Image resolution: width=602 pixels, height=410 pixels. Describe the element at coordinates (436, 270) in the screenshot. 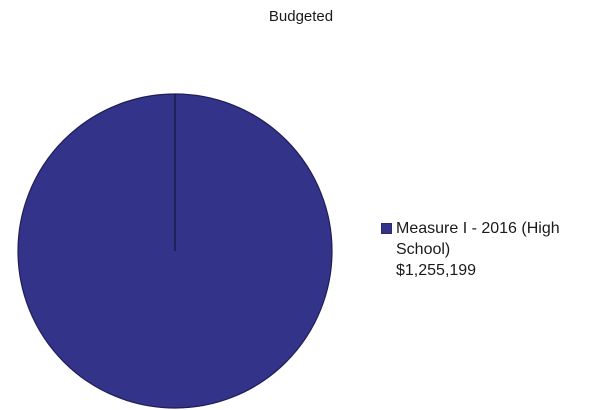

I see `legend-value: $1,255,199` at that location.